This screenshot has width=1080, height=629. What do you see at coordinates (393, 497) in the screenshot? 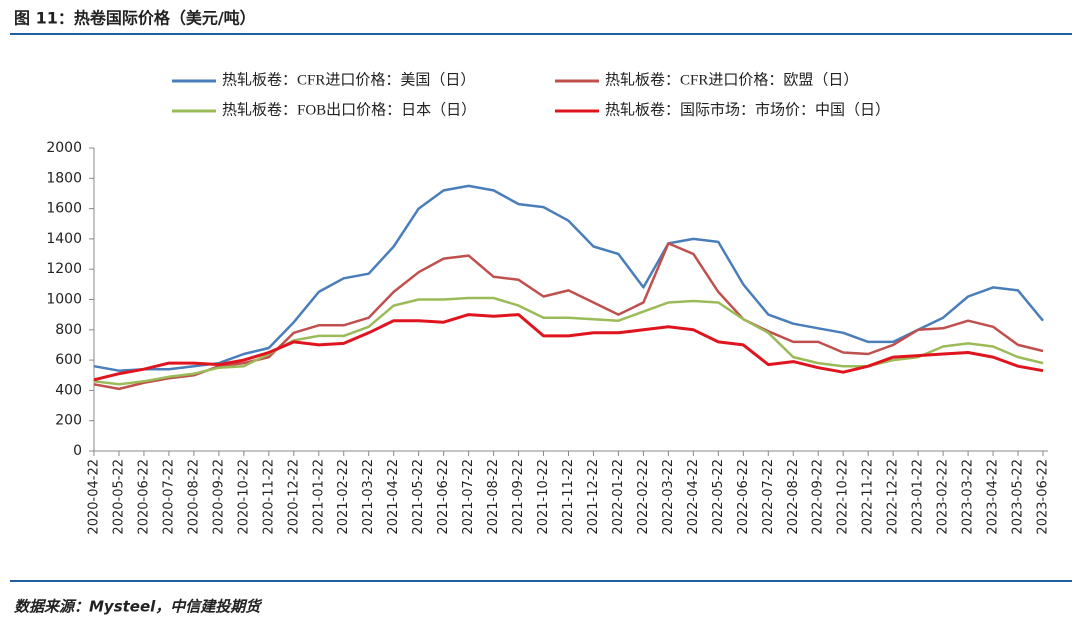
I see `x-tick-label: 2021-04-22` at bounding box center [393, 497].